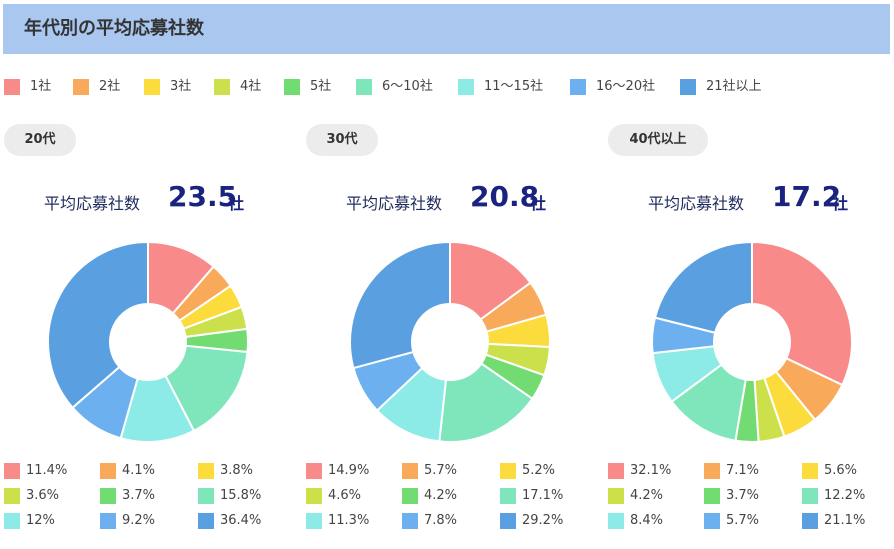 The image size is (894, 549). What do you see at coordinates (139, 470) in the screenshot?
I see `value-label: 4.1%` at bounding box center [139, 470].